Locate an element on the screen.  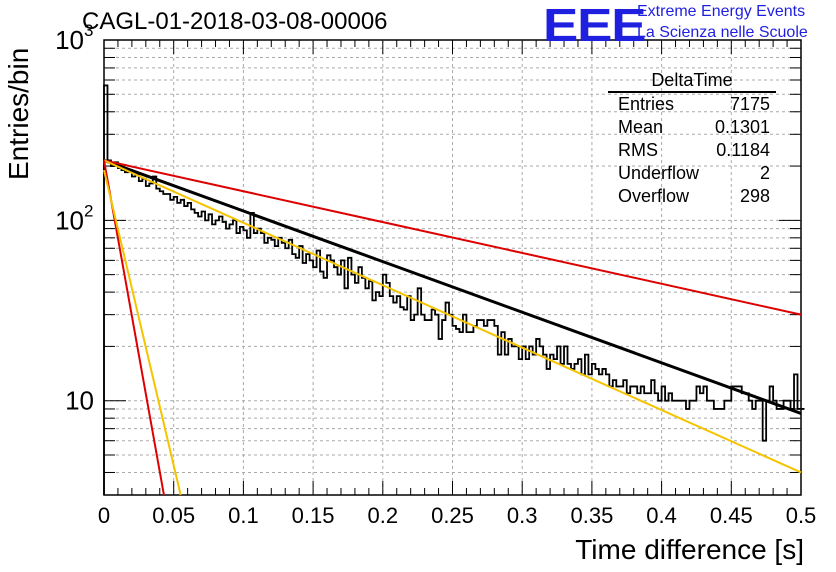
x-tick-labels: 0 0.05 0.1 0.15 0.2 0.25 0.3 0.35 0.4 0.45 0.5 is located at coordinates (457, 515).